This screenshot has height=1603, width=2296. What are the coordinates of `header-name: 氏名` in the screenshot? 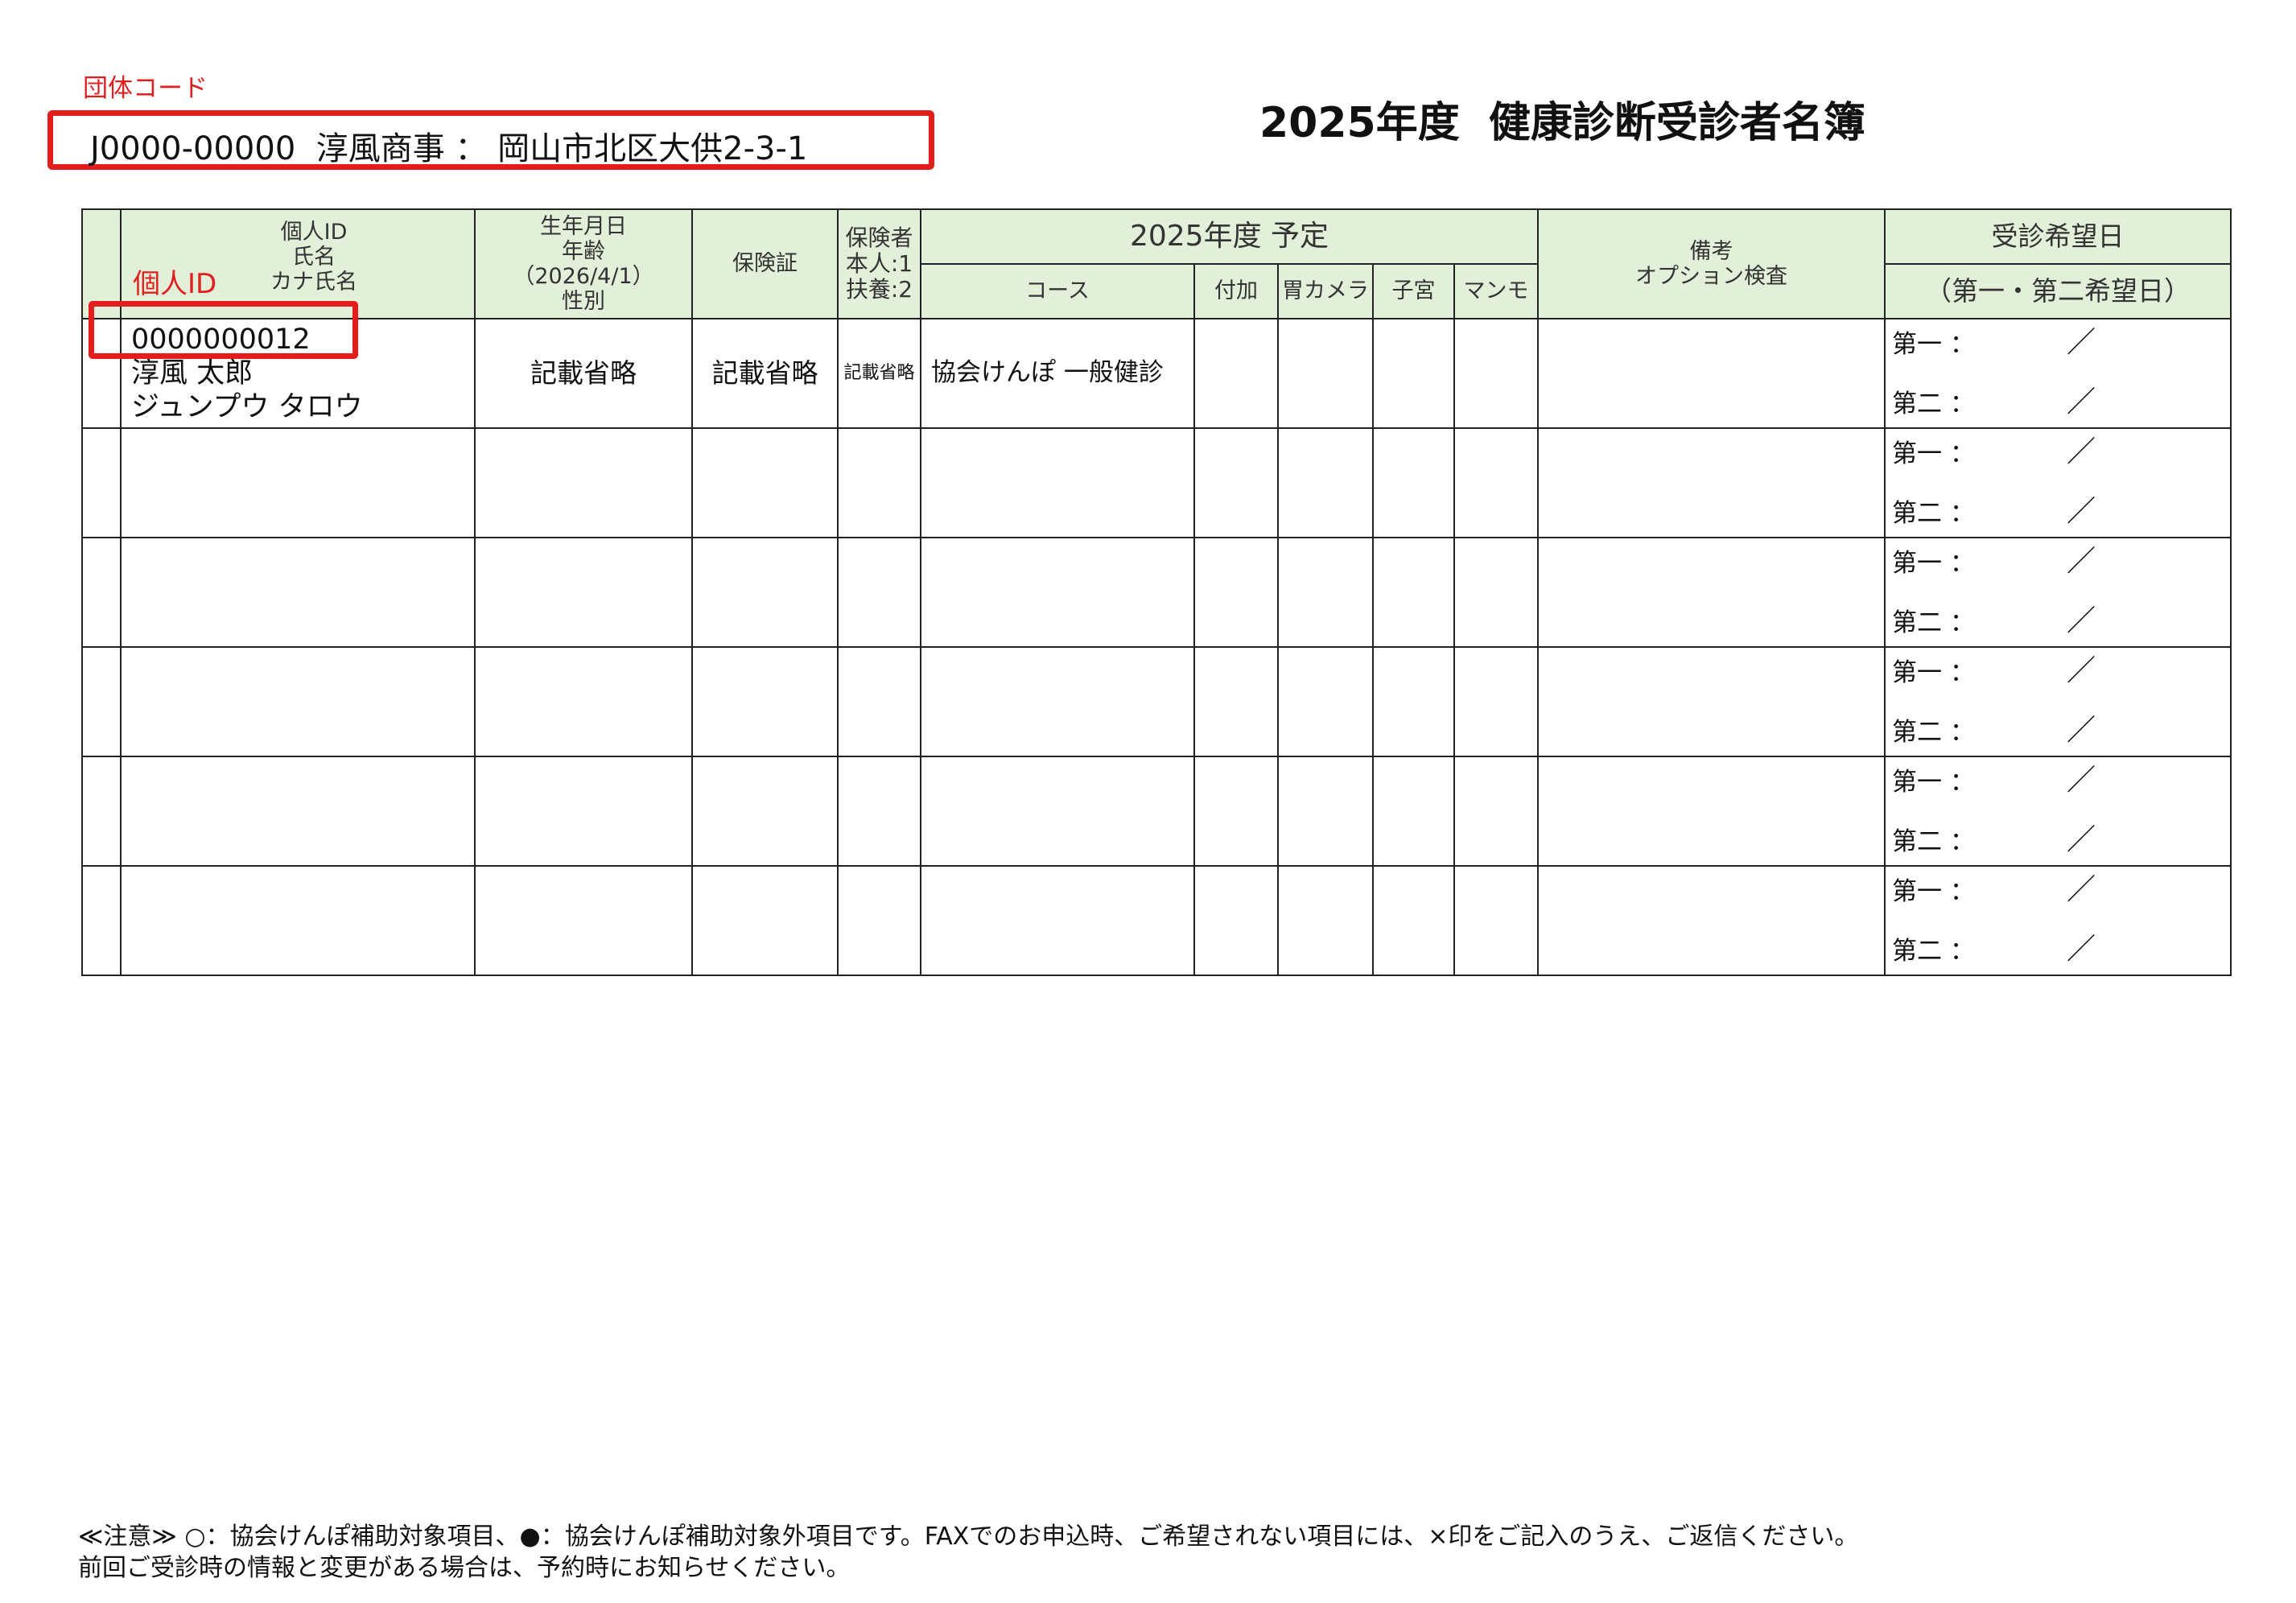 It's located at (314, 257).